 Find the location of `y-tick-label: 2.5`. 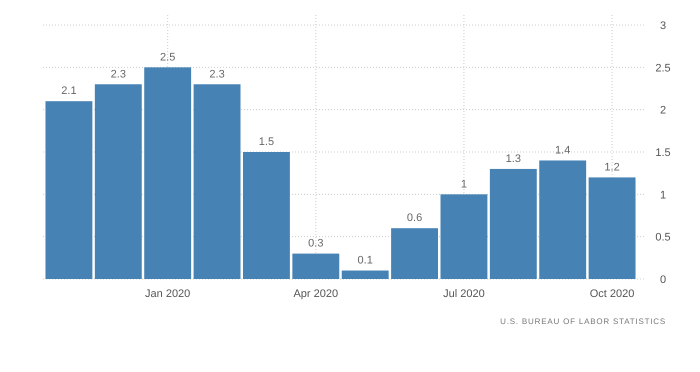

y-tick-label: 2.5 is located at coordinates (663, 68).